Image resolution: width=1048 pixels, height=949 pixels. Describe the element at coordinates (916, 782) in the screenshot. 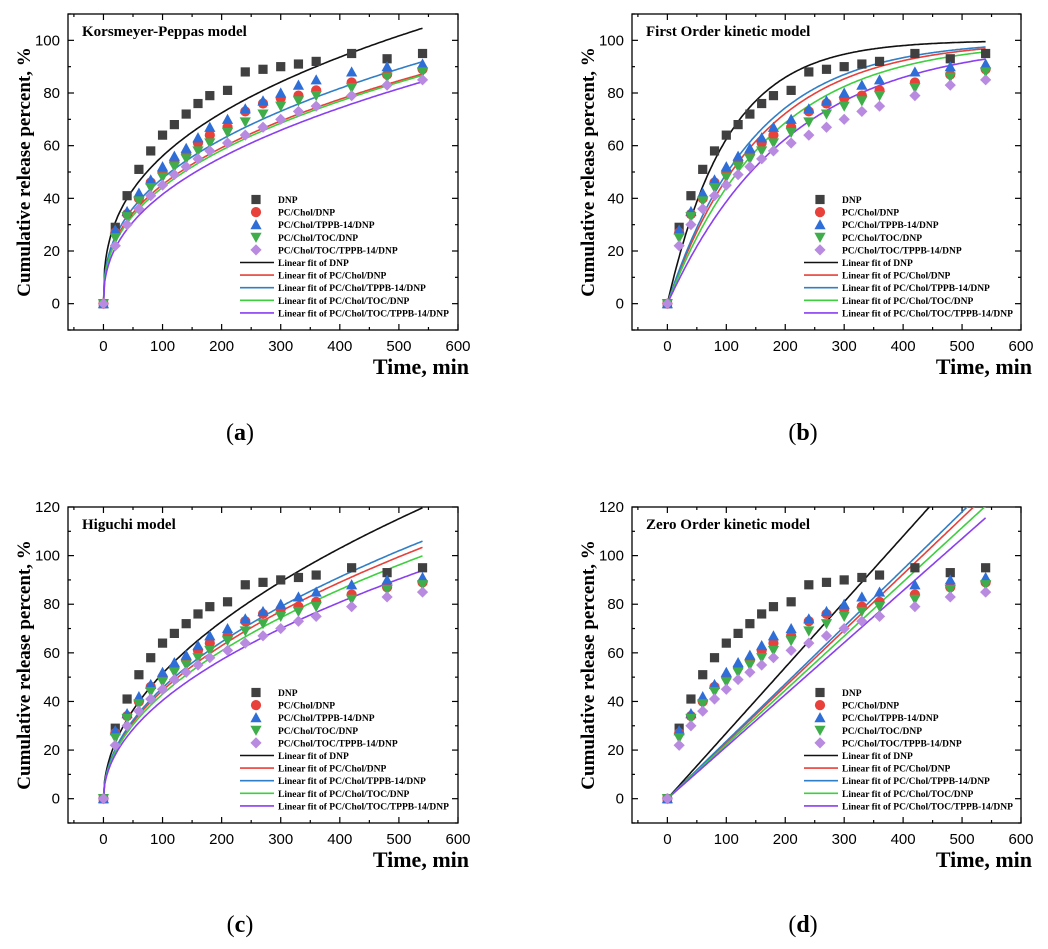

I see `legend-label: Linear fit of PC/Chol/TPPB-14/DNP` at that location.